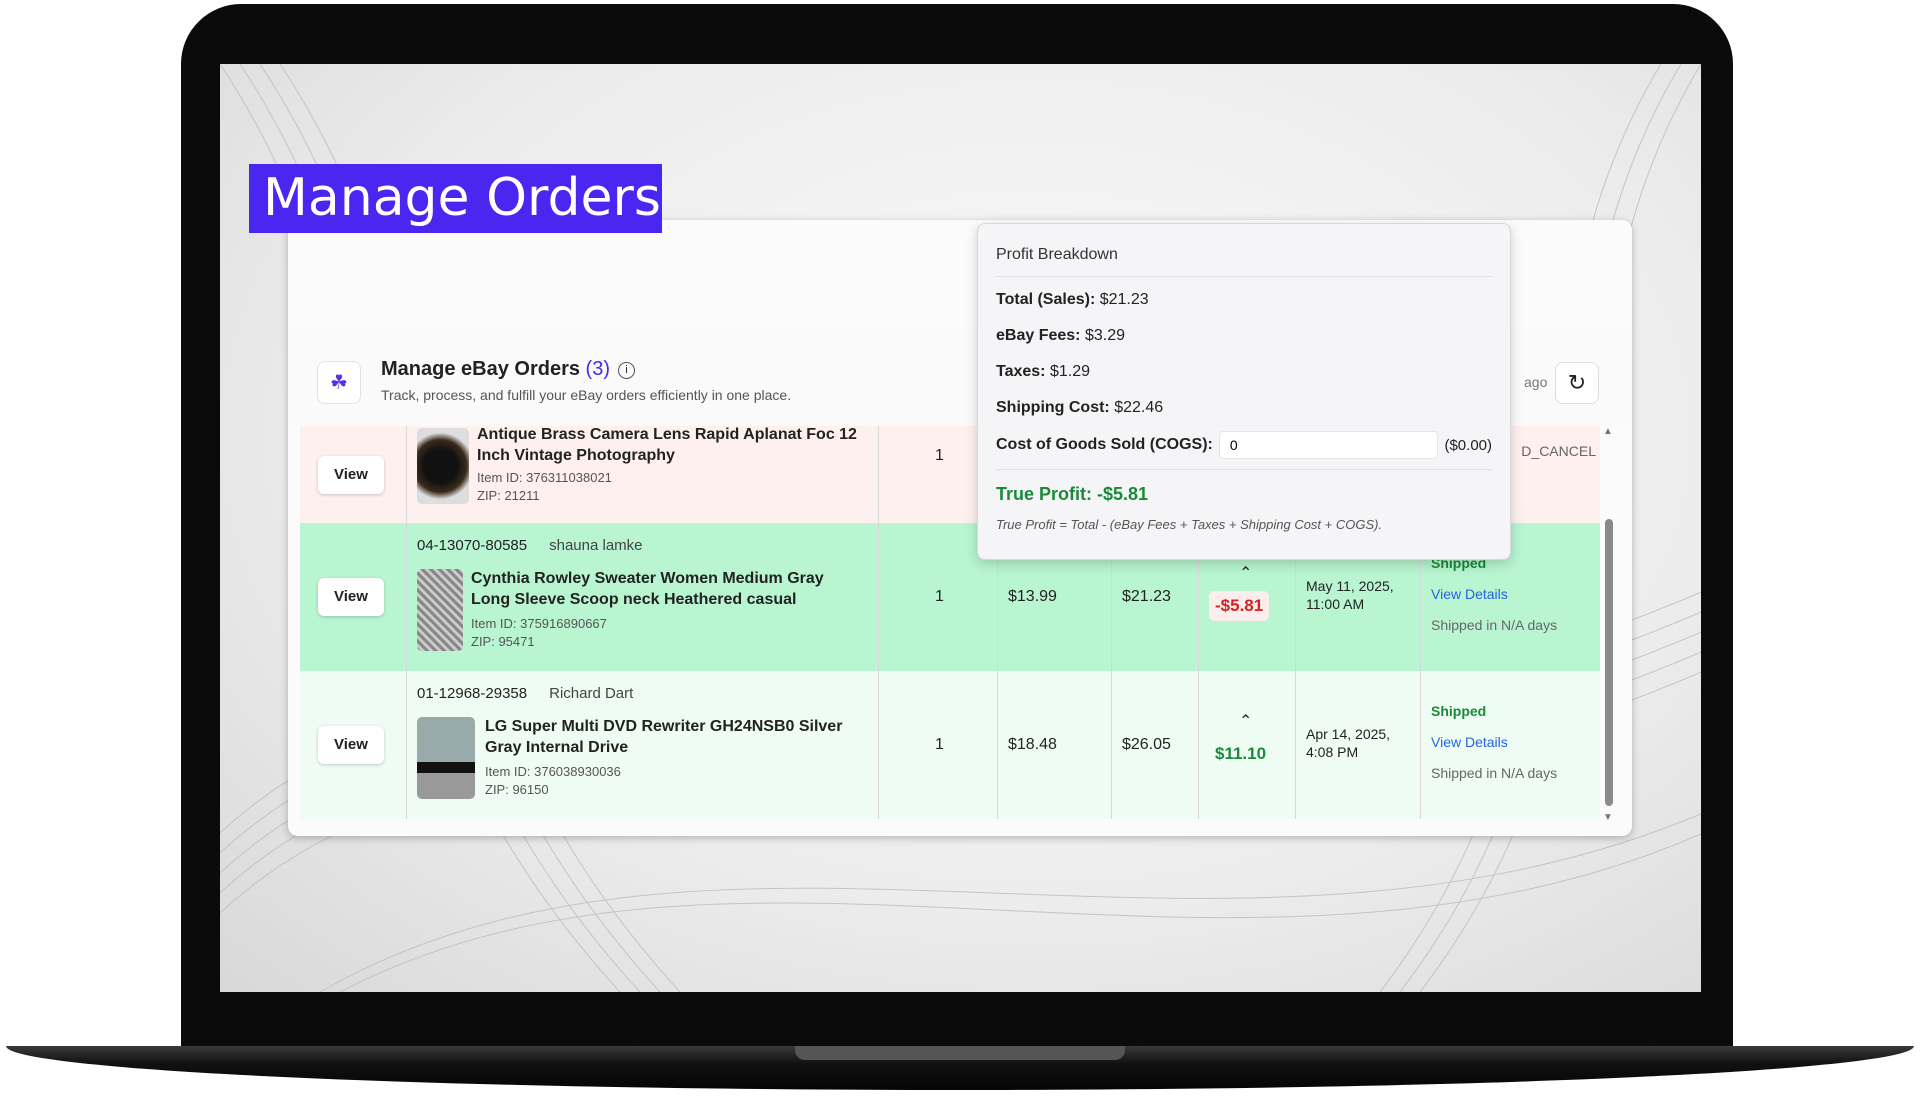 The width and height of the screenshot is (1920, 1096). Describe the element at coordinates (1104, 335) in the screenshot. I see `ebay-fees-value: $3.29` at that location.